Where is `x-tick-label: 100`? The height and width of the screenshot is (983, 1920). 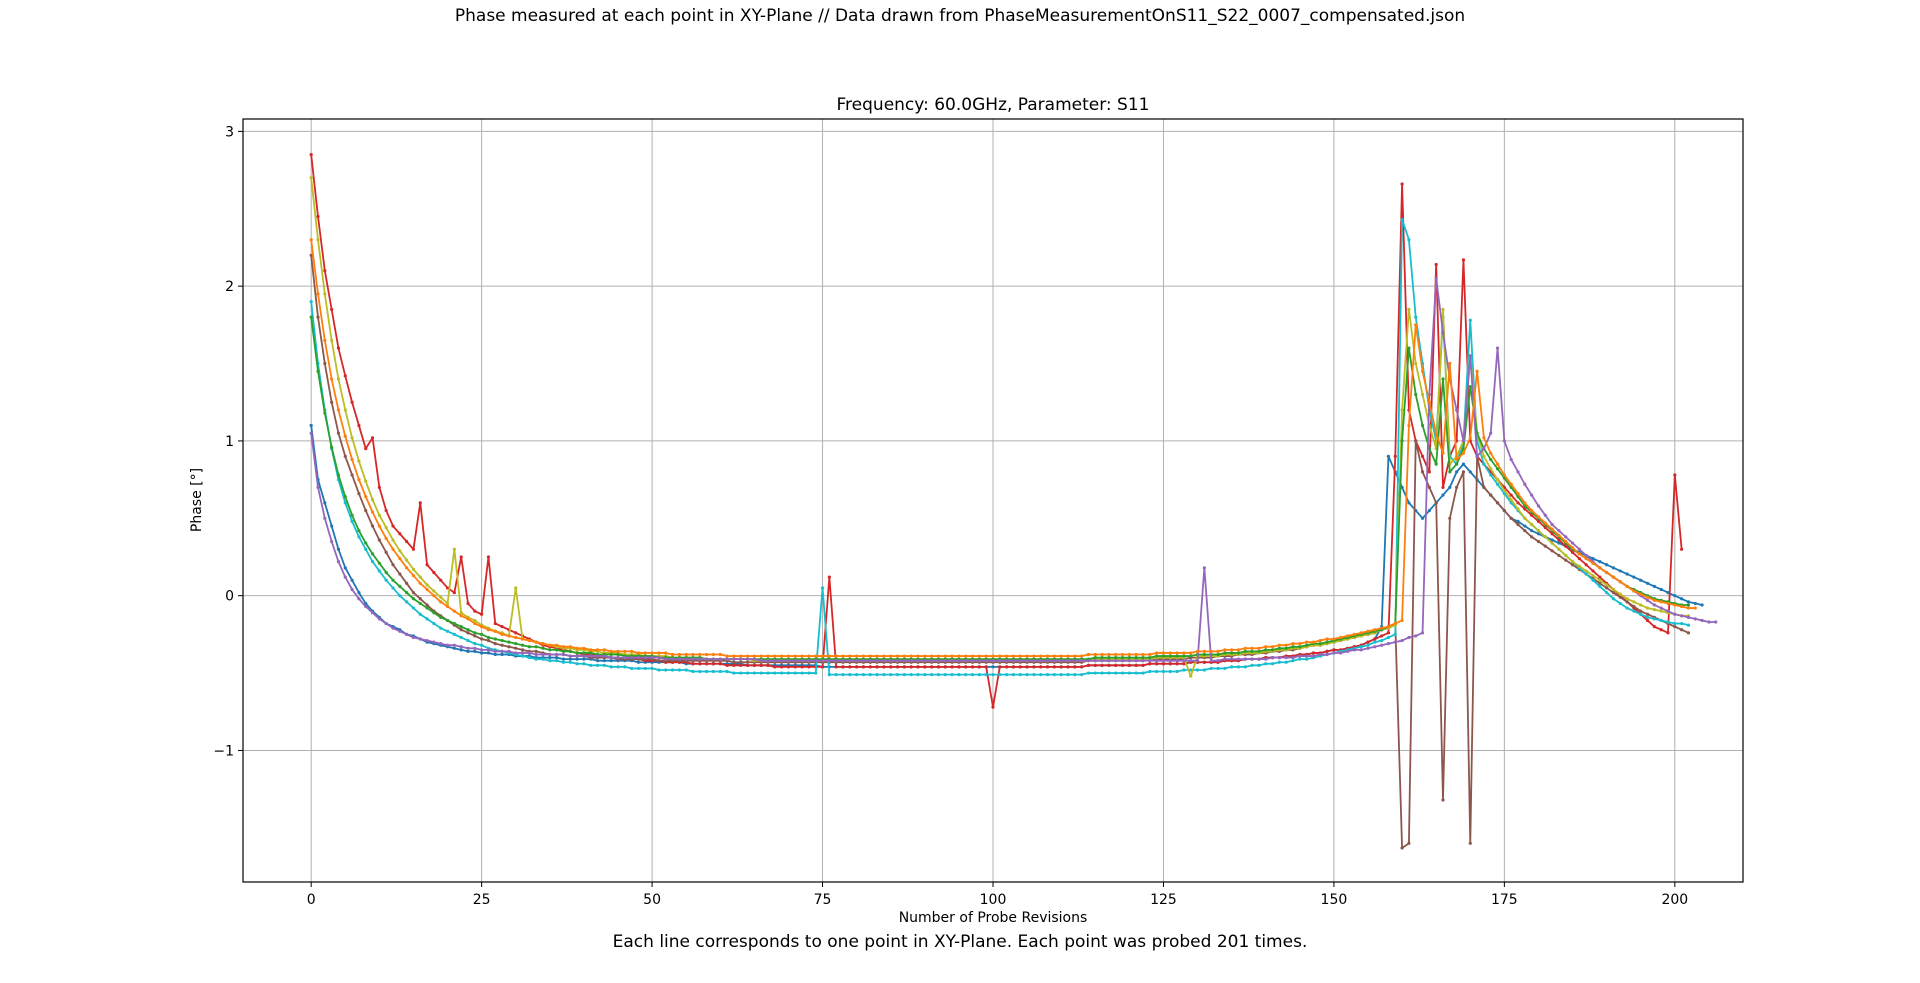
x-tick-label: 100 is located at coordinates (993, 900).